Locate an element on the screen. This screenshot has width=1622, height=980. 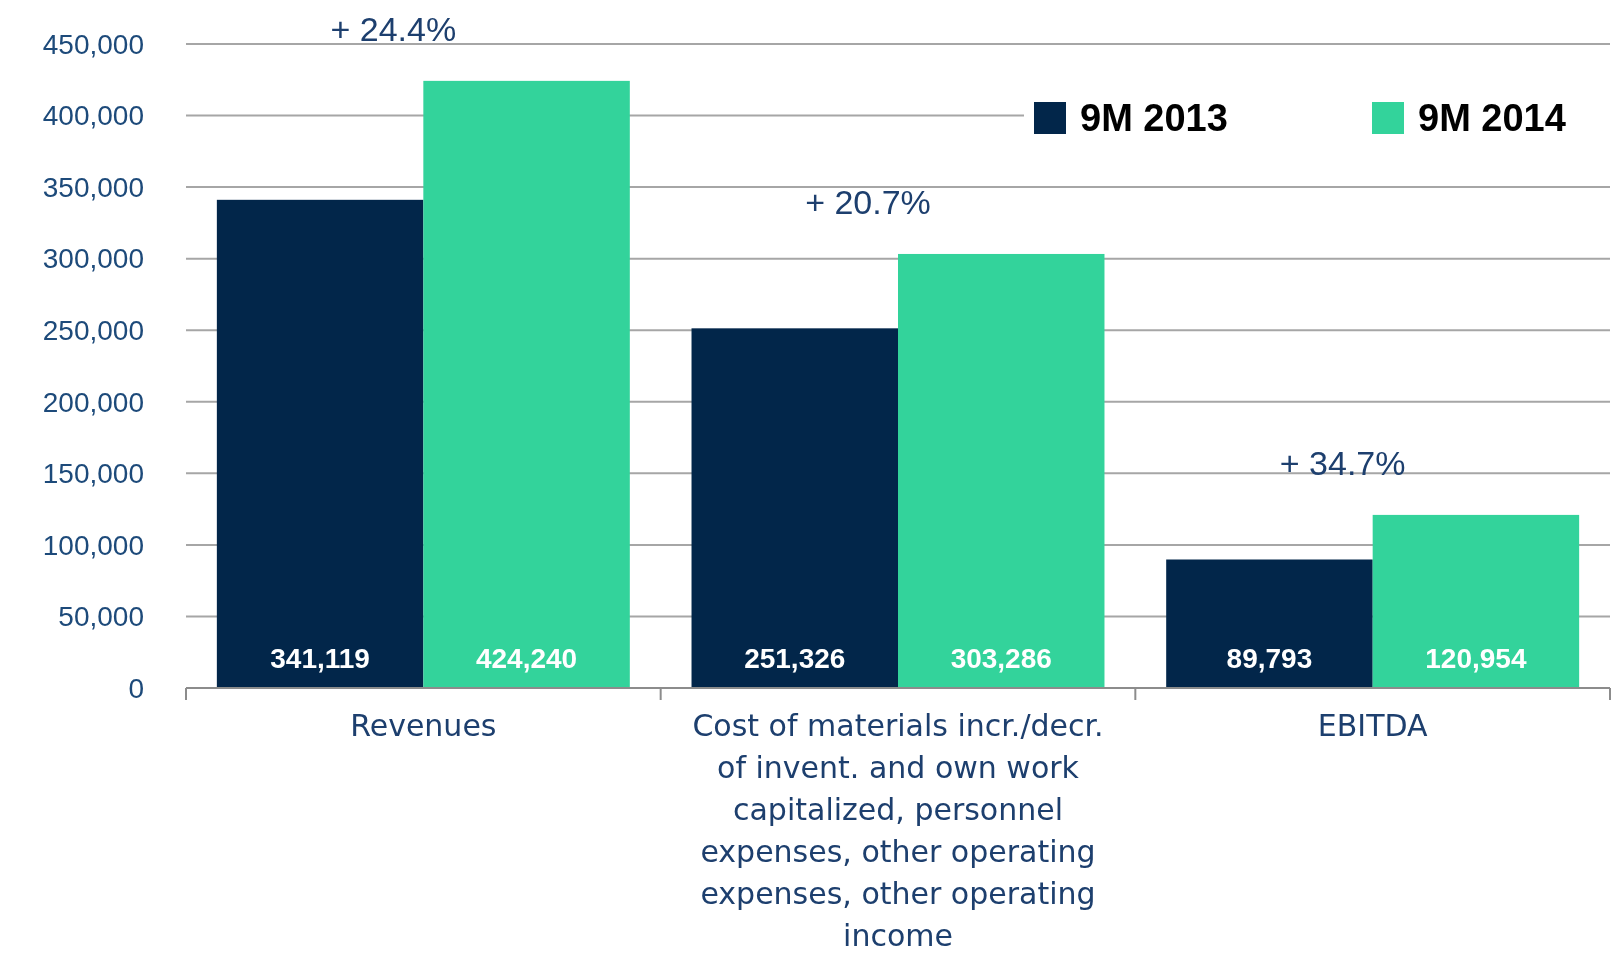
y-tick-label: 300,000 is located at coordinates (93, 259).